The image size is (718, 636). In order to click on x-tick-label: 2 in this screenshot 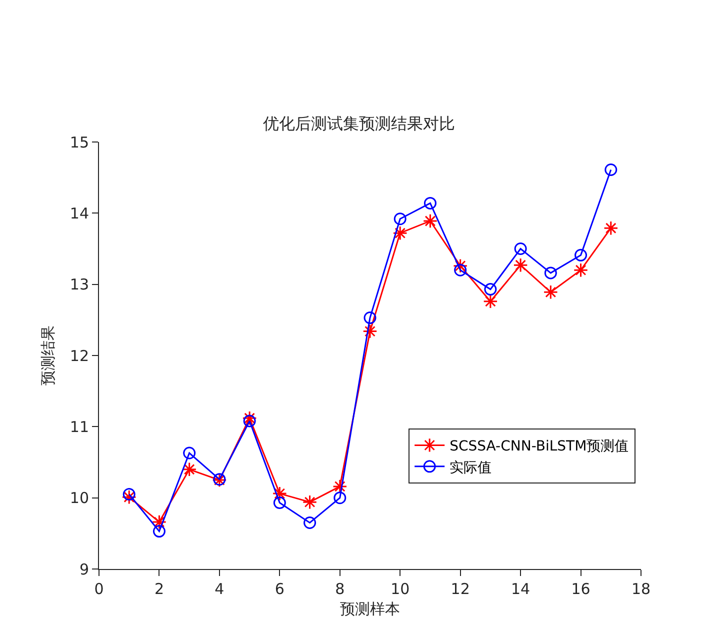, I will do `click(159, 589)`.